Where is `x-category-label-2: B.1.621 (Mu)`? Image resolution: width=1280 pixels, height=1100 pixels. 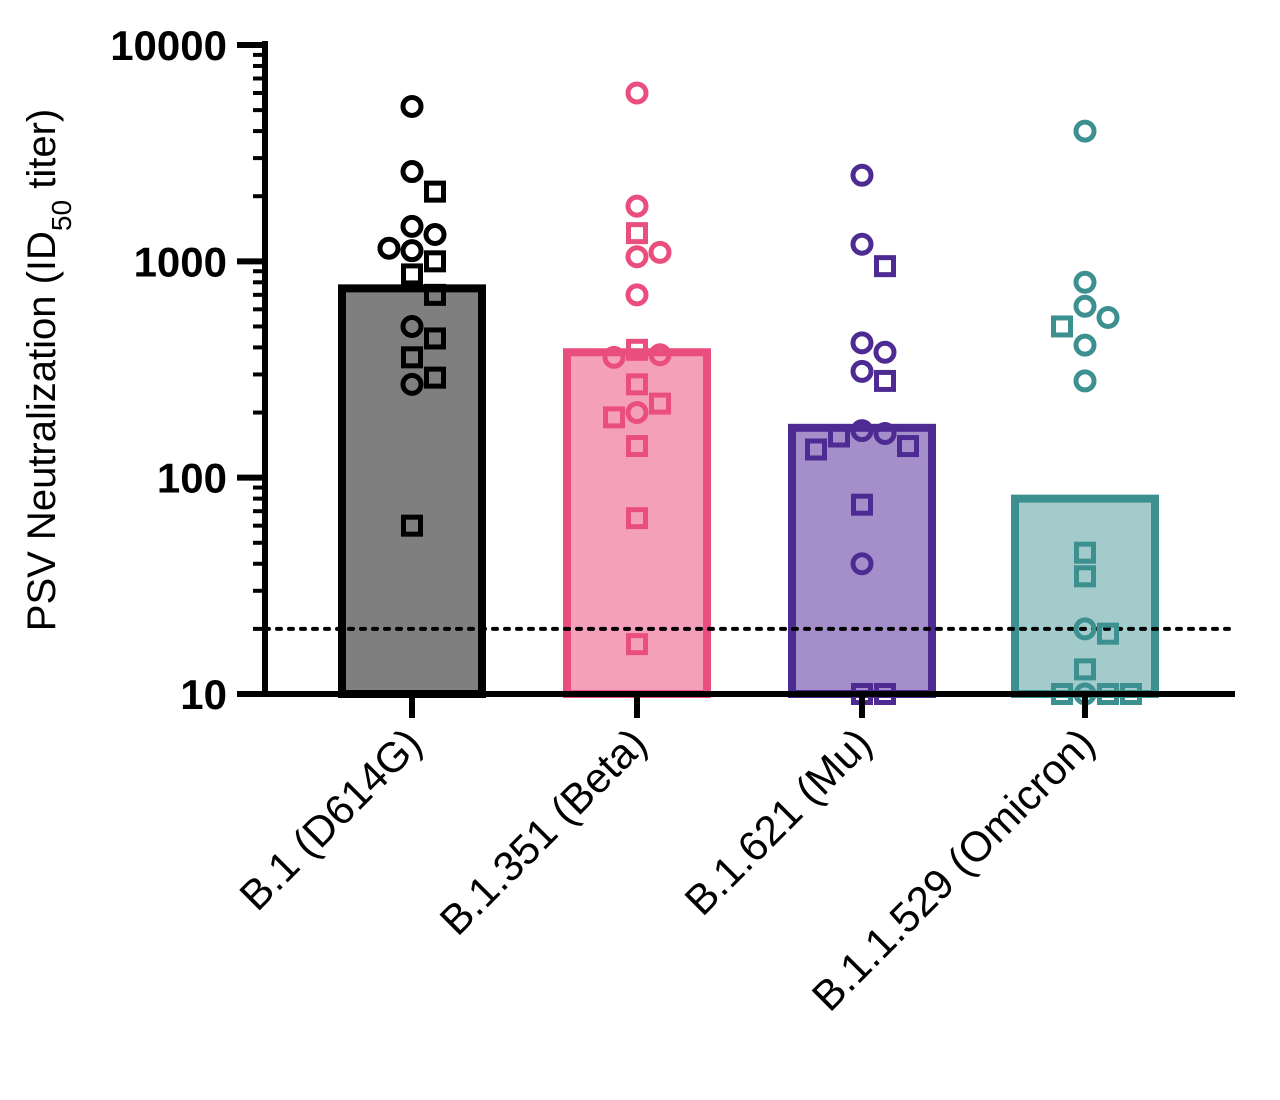 x-category-label-2: B.1.621 (Mu) is located at coordinates (777, 821).